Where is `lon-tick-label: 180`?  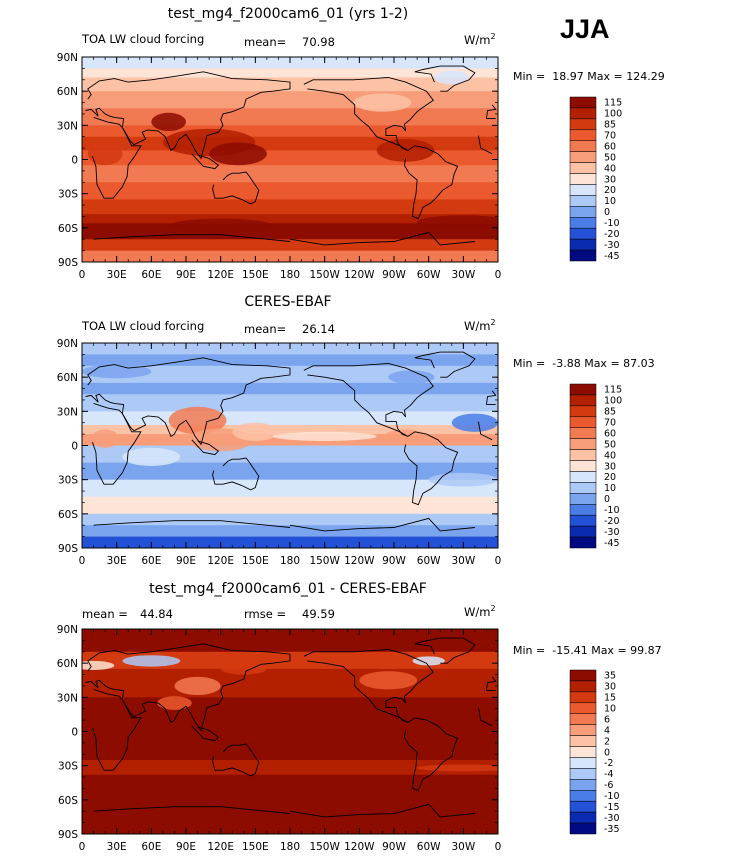
lon-tick-label: 180 is located at coordinates (290, 847).